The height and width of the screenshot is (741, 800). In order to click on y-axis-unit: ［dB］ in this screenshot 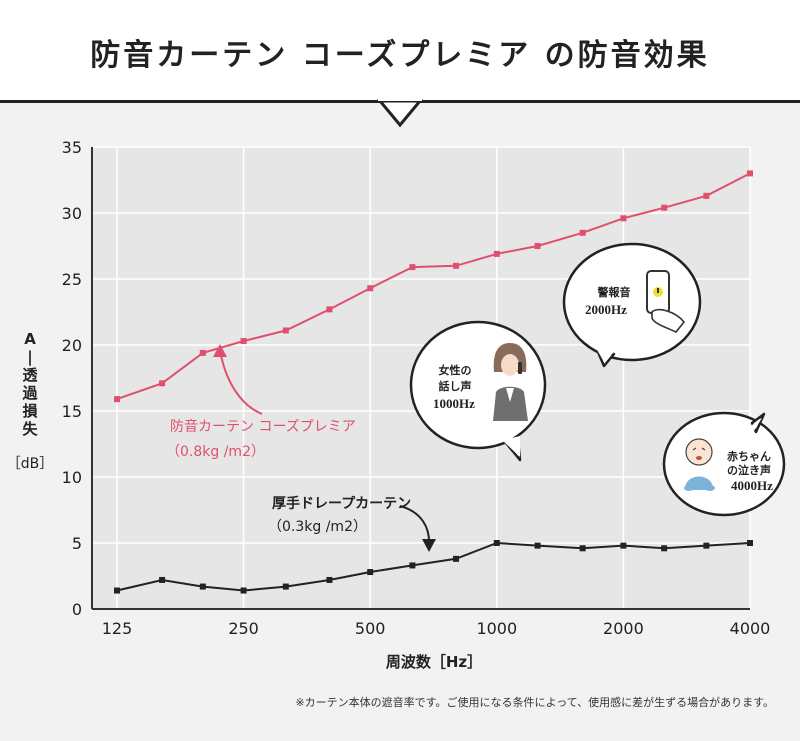, I will do `click(30, 464)`.